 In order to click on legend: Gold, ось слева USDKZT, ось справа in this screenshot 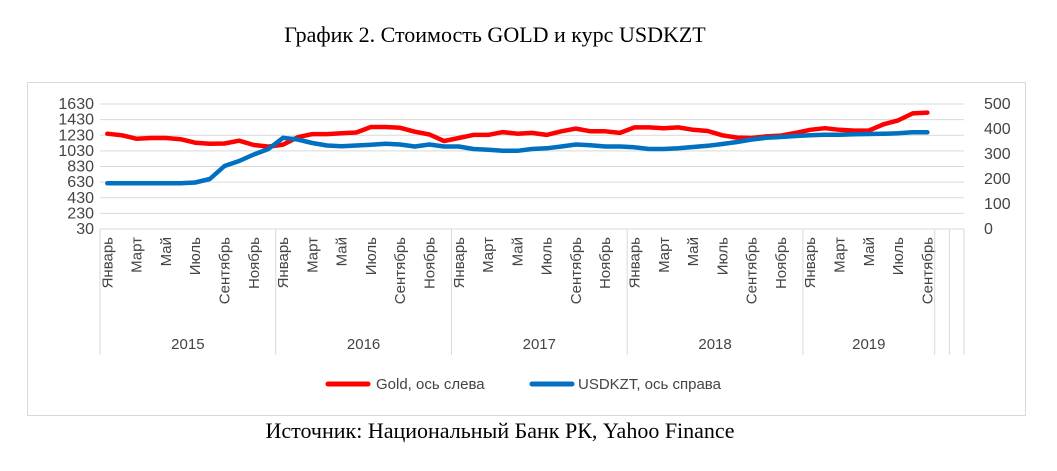, I will do `click(523, 384)`.